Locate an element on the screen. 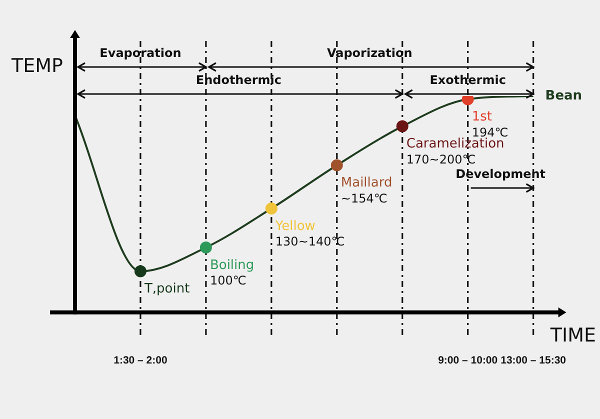 The image size is (600, 419). annotation: Caramelization 170~200℃ is located at coordinates (455, 151).